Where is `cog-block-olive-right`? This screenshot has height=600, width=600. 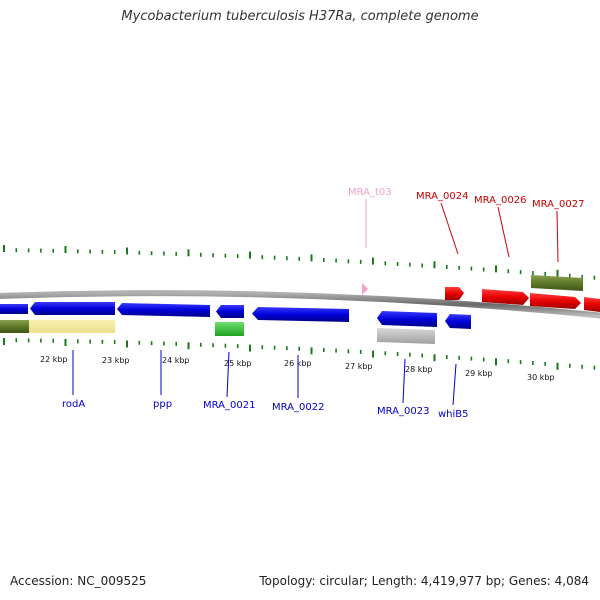 cog-block-olive-right is located at coordinates (557, 283).